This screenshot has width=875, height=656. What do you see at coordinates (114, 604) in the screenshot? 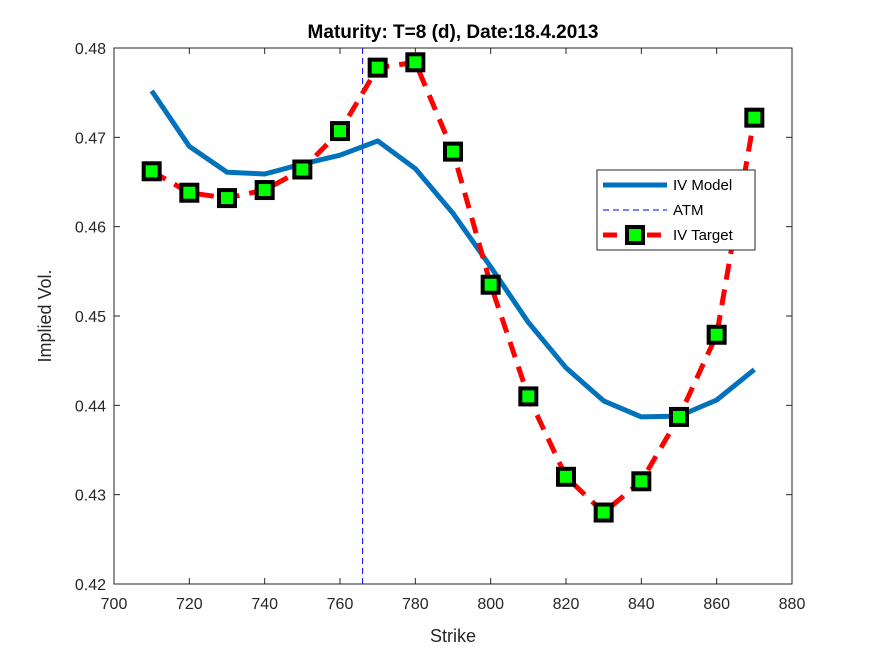
I see `x-tick-label: 700` at bounding box center [114, 604].